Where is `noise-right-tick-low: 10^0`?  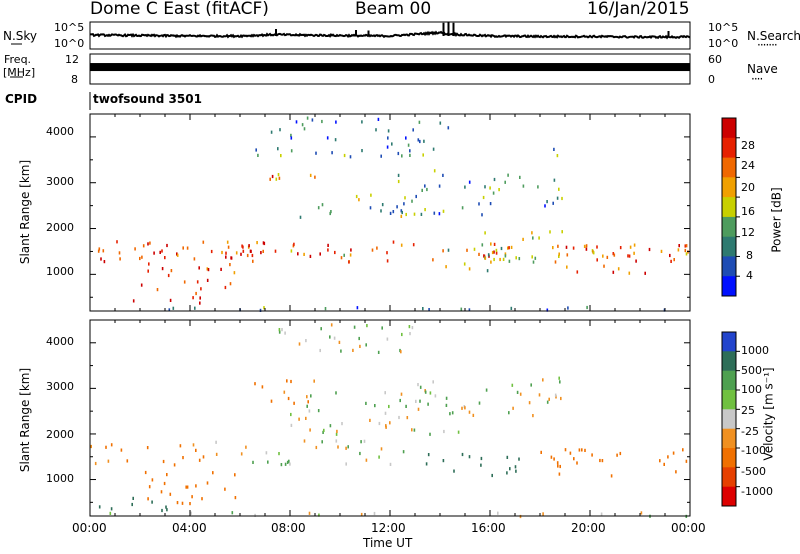
noise-right-tick-low: 10^0 is located at coordinates (723, 43).